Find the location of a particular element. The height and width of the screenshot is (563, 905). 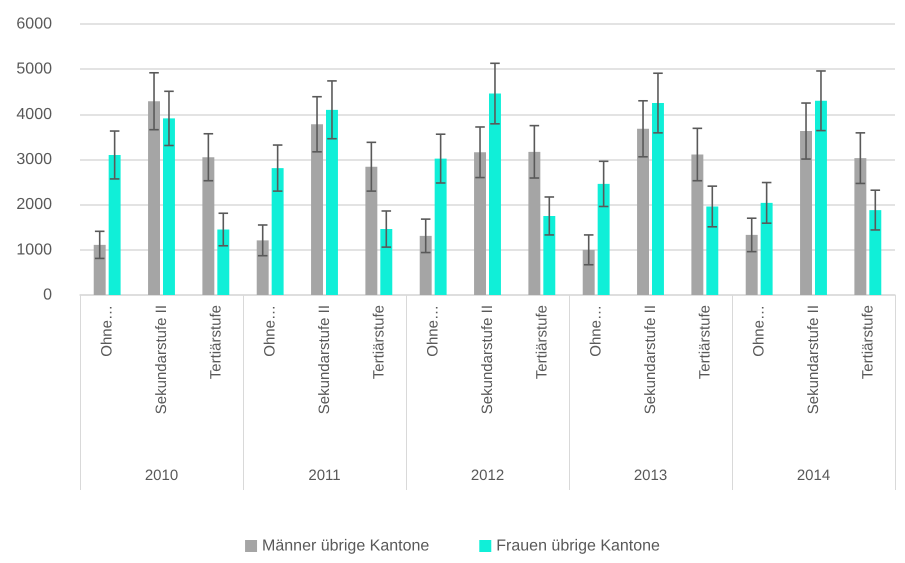

text: 2014 is located at coordinates (813, 475).